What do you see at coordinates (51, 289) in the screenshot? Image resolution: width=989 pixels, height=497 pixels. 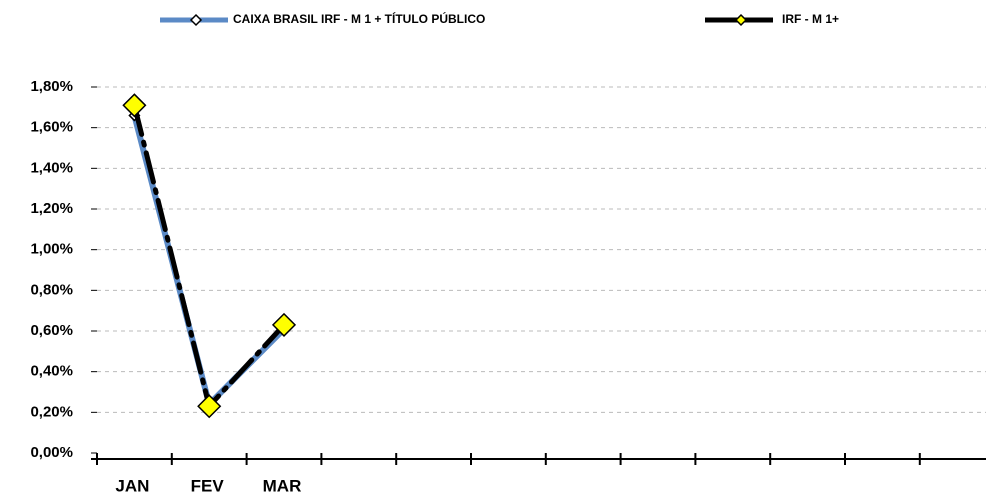 I see `y-tick-label: 0,80%` at bounding box center [51, 289].